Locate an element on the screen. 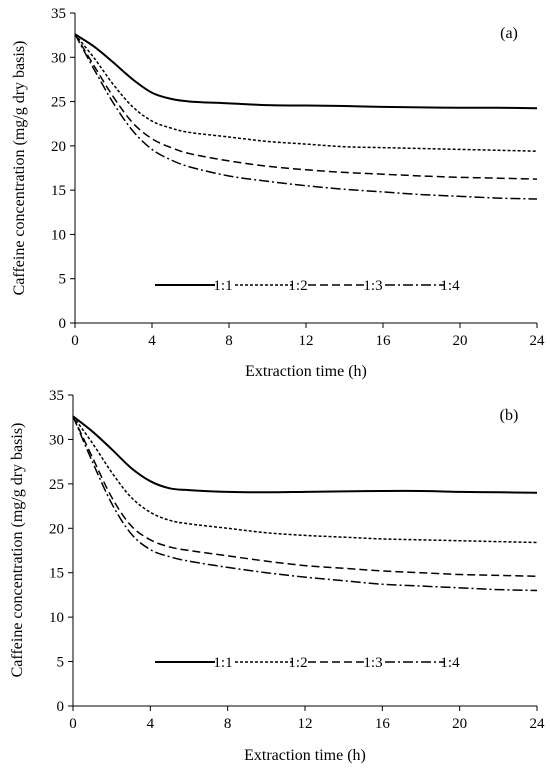 The image size is (550, 774). panel-label: (a) is located at coordinates (509, 33).